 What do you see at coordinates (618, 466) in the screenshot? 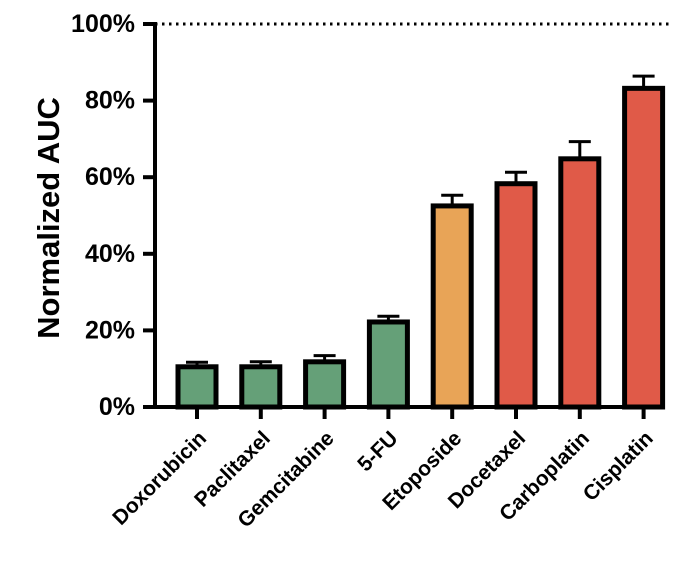
I see `x-tick-label: Cisplatin` at bounding box center [618, 466].